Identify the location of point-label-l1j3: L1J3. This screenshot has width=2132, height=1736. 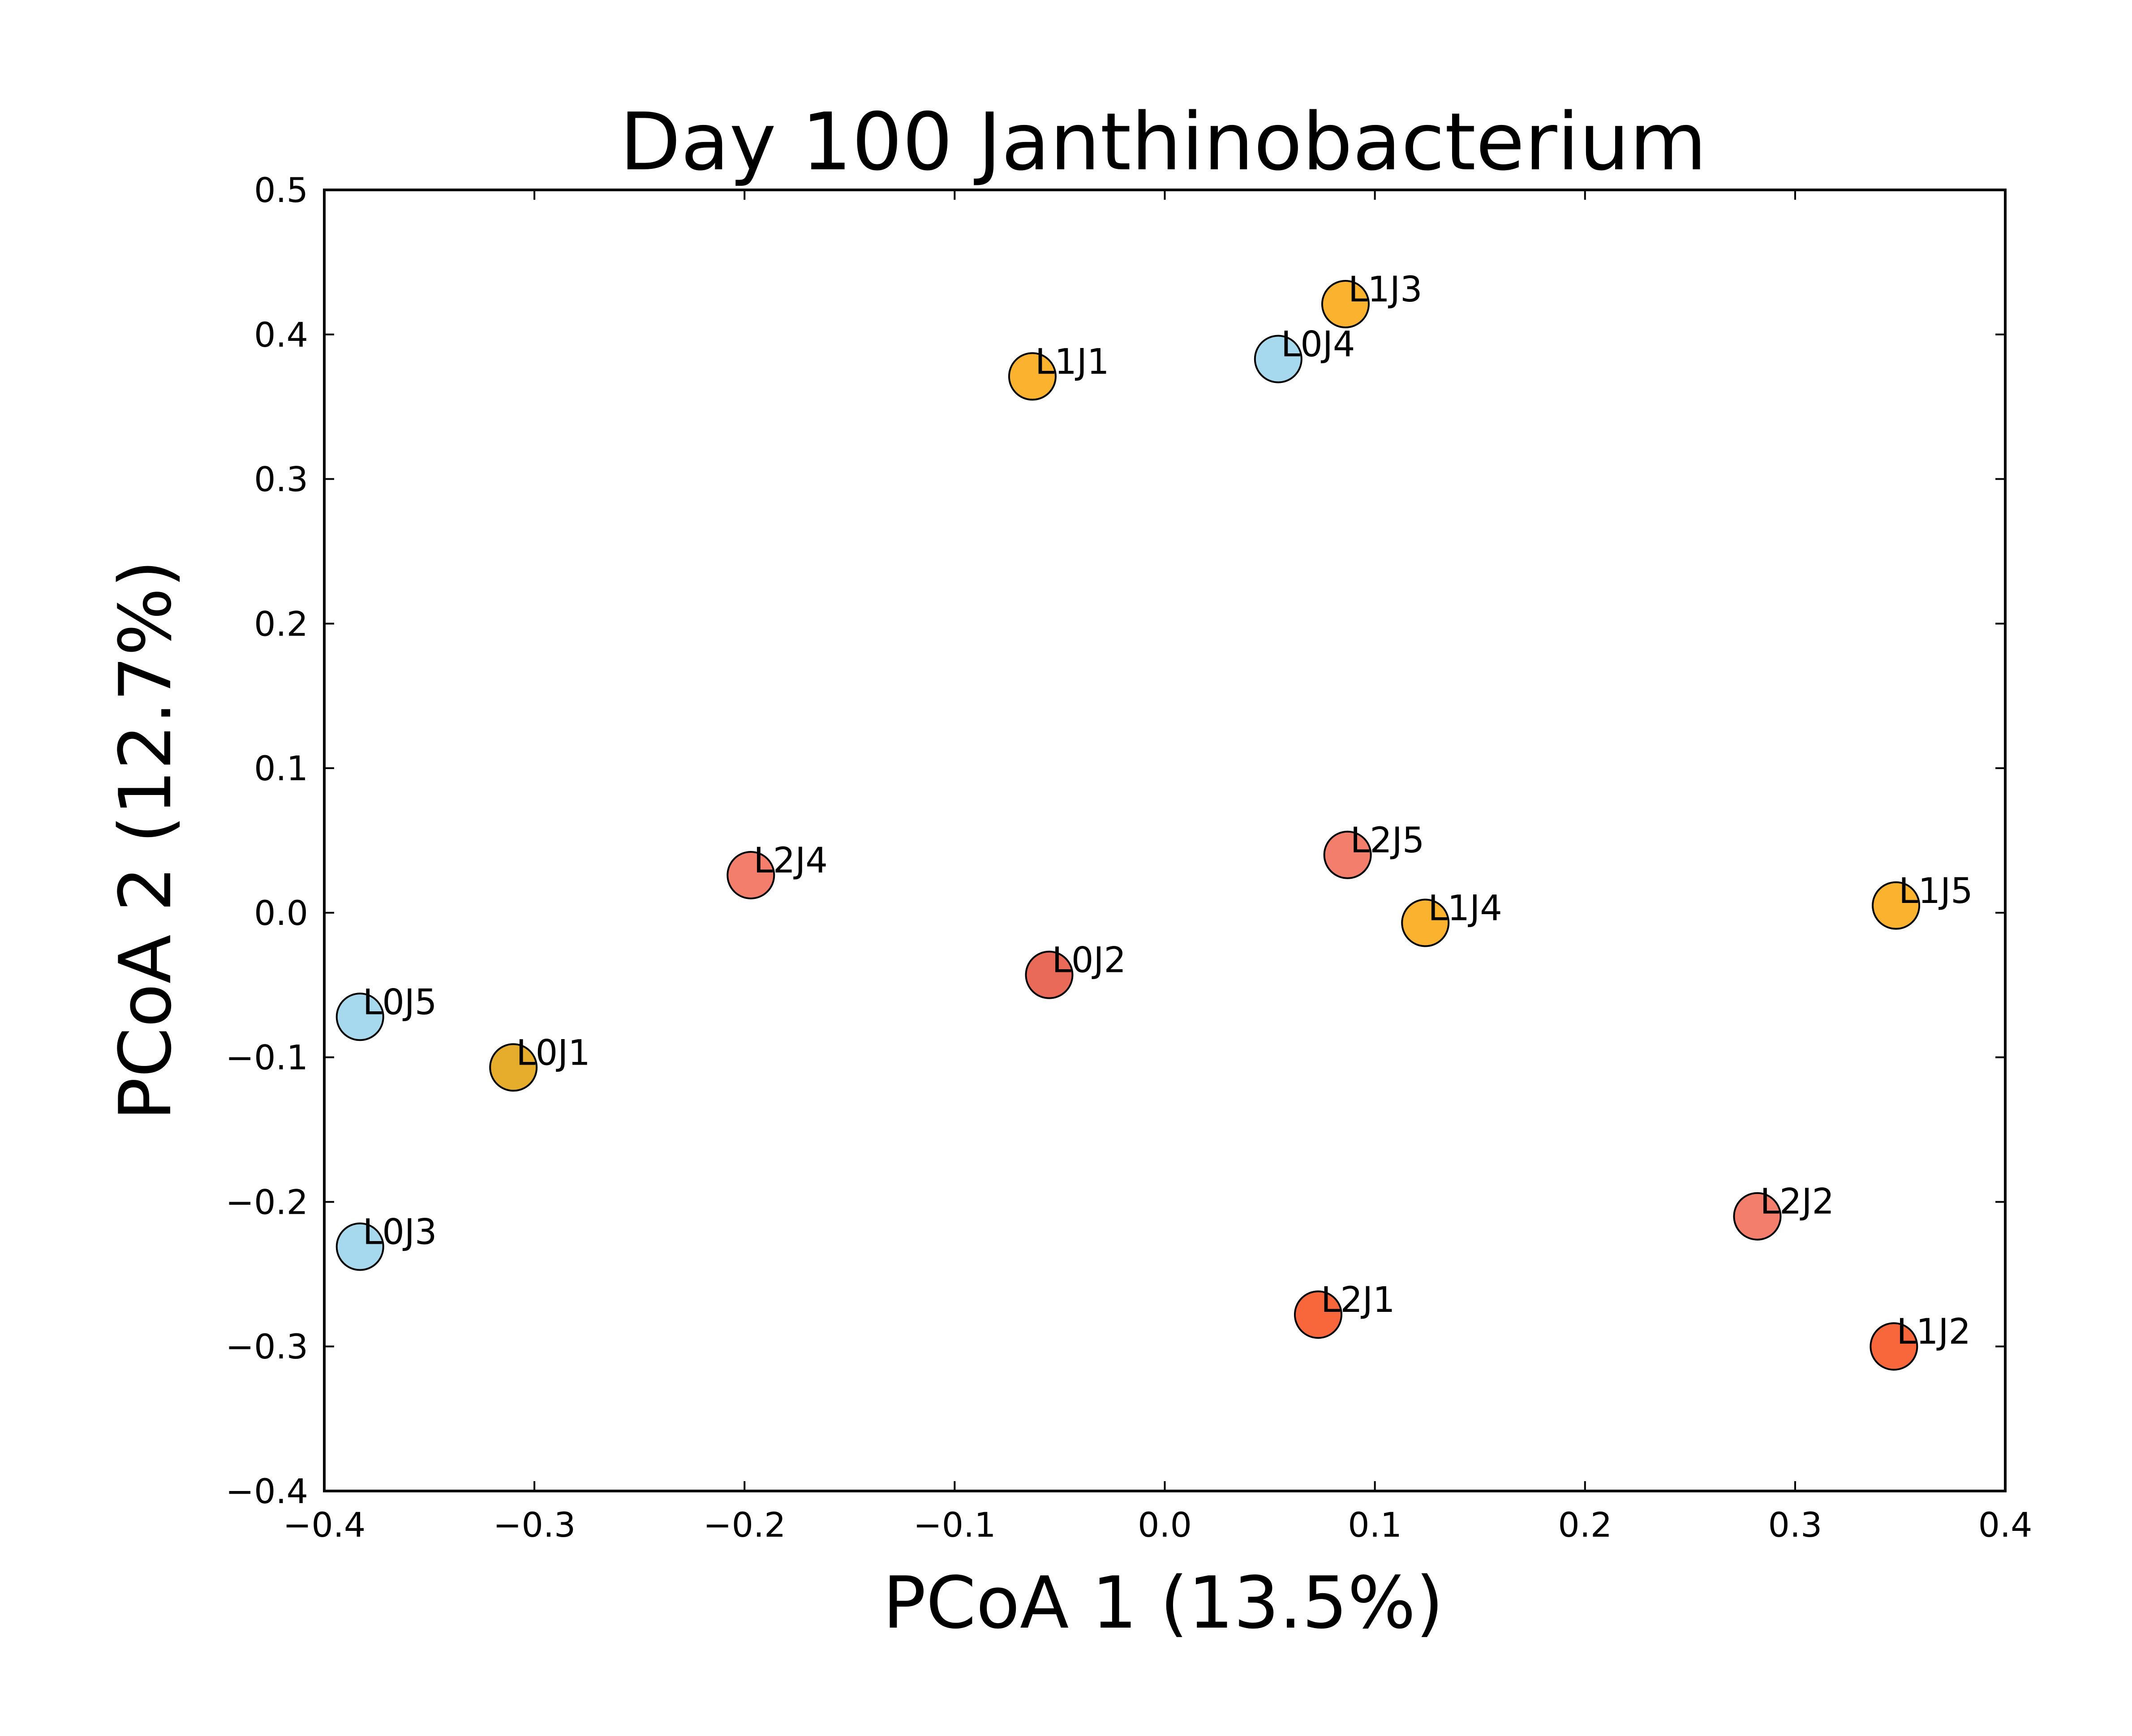
(1385, 290).